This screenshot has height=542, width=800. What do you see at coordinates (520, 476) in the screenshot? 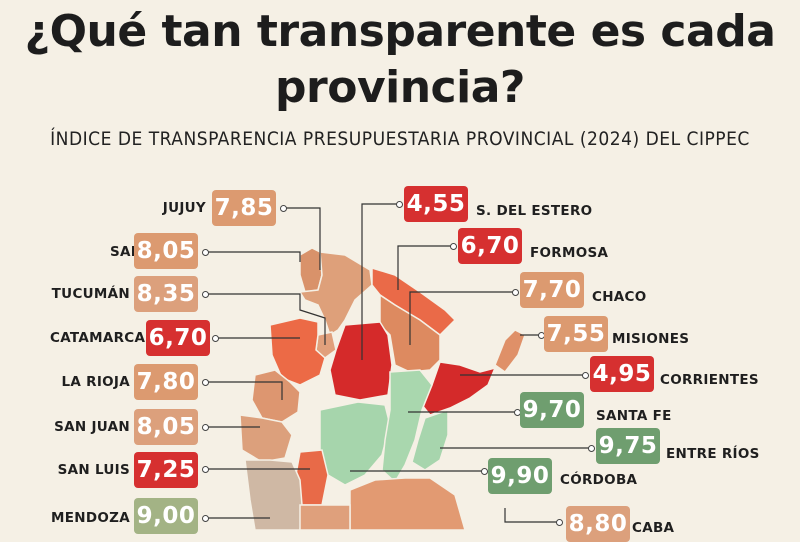
I see `badge-cordoba: 9,90` at bounding box center [520, 476].